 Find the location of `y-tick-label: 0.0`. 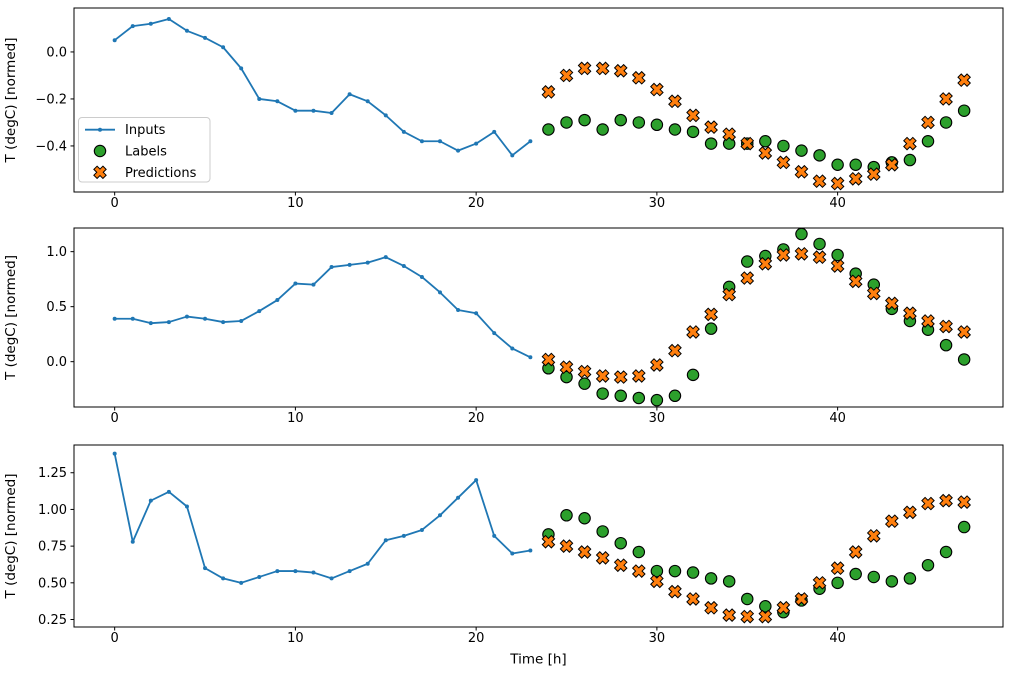

y-tick-label: 0.0 is located at coordinates (56, 52).